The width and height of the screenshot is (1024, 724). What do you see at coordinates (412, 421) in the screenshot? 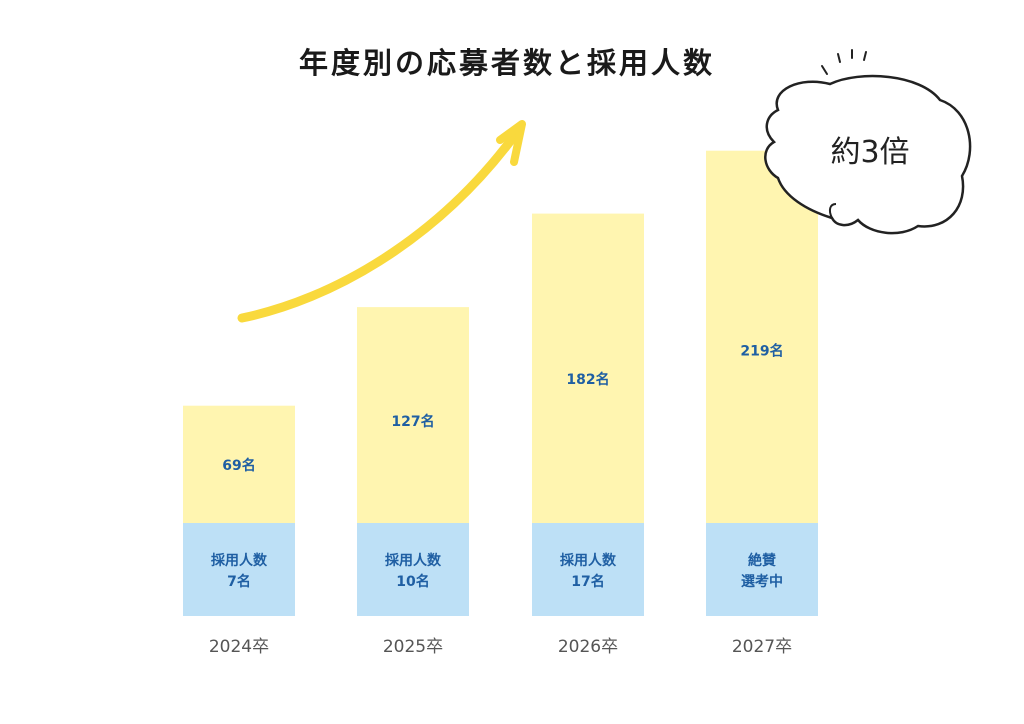
I see `applicants-data-label: 127名` at bounding box center [412, 421].